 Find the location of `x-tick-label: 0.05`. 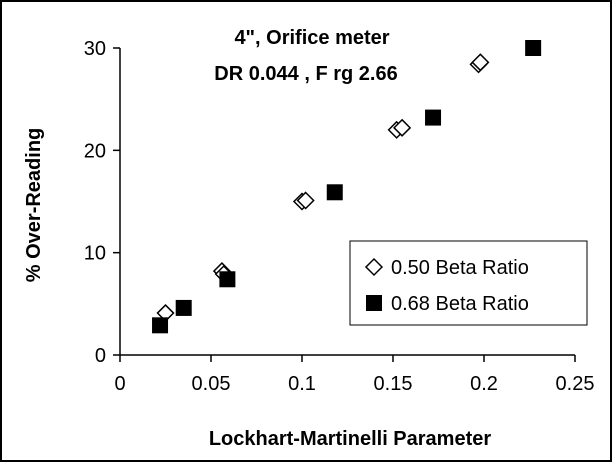

x-tick-label: 0.05 is located at coordinates (211, 384).